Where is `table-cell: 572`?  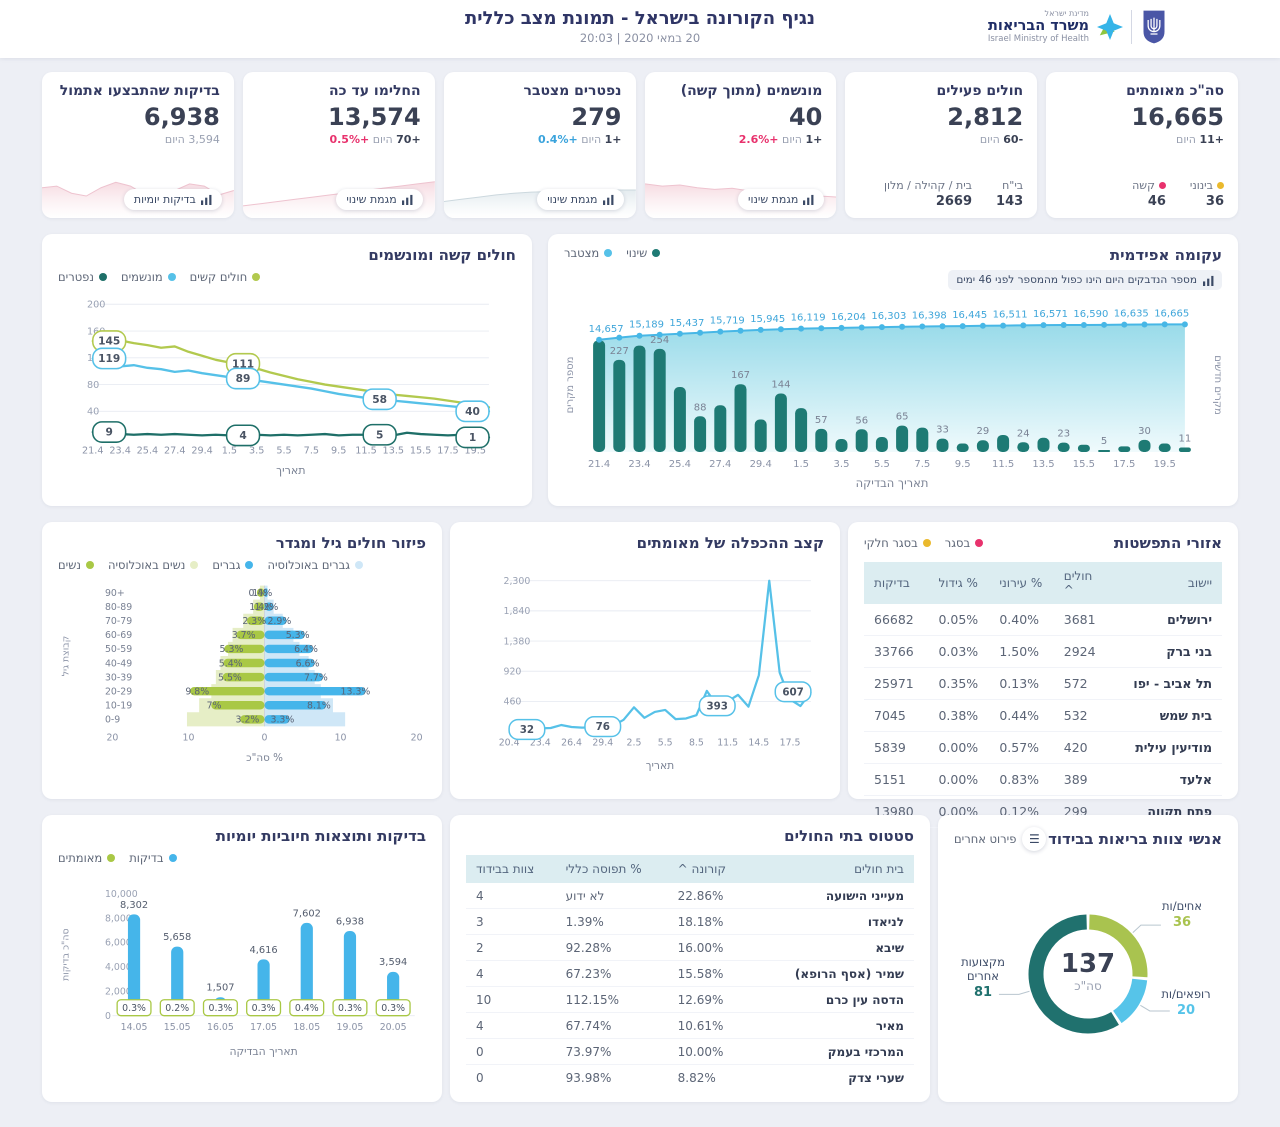
table-cell: 572 is located at coordinates (1084, 683).